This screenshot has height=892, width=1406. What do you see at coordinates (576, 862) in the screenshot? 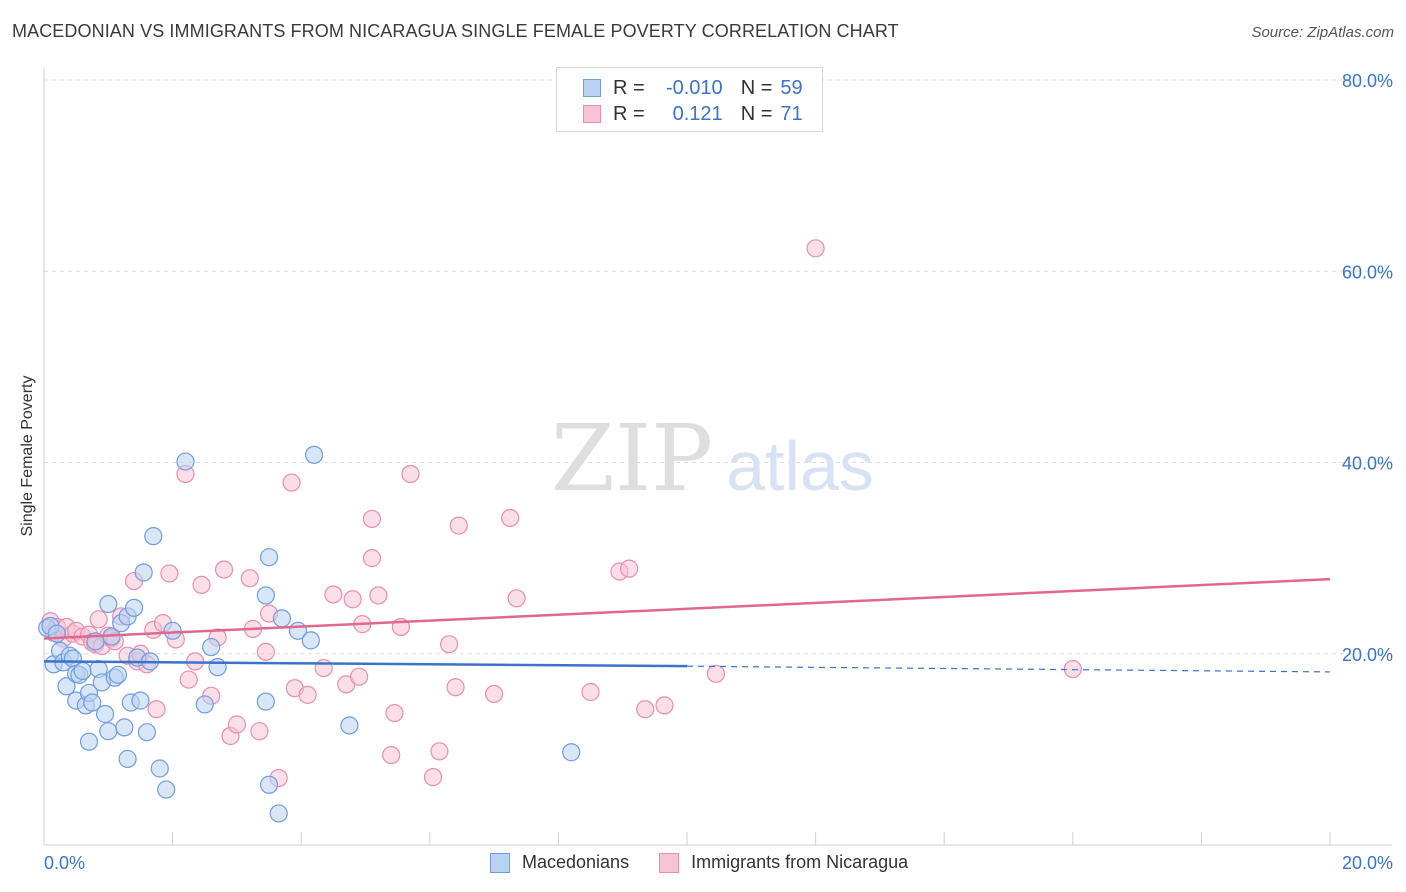
I see `legend-label-macedonians: Macedonians` at bounding box center [576, 862].